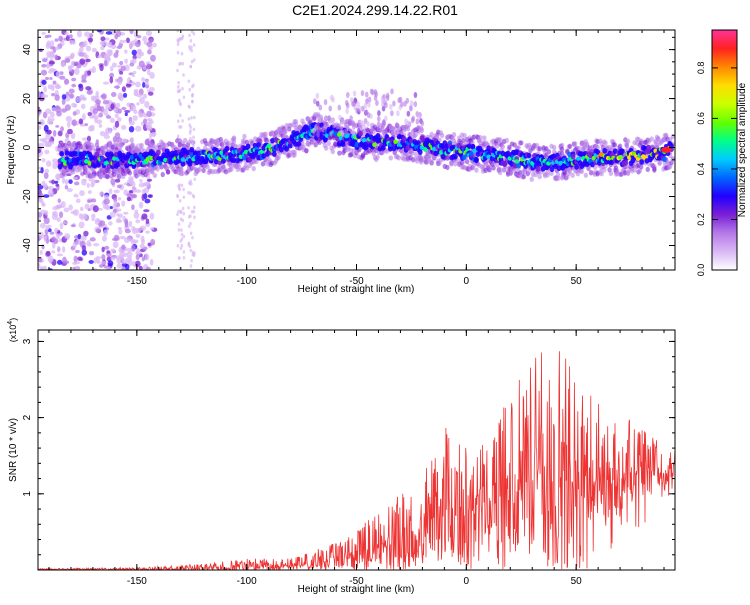  What do you see at coordinates (620, 157) in the screenshot?
I see `ridge-peak` at bounding box center [620, 157].